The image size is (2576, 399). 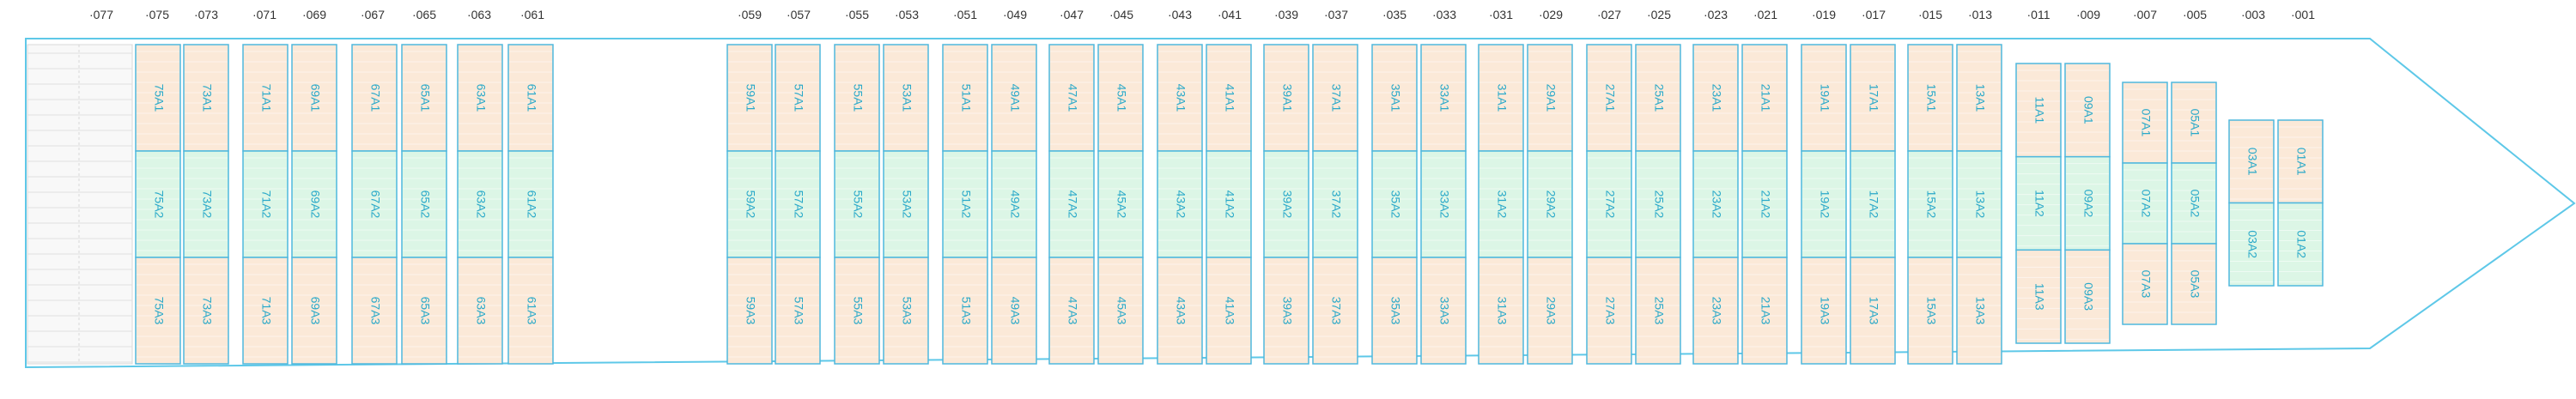 What do you see at coordinates (966, 98) in the screenshot?
I see `slot-label: 51A1` at bounding box center [966, 98].